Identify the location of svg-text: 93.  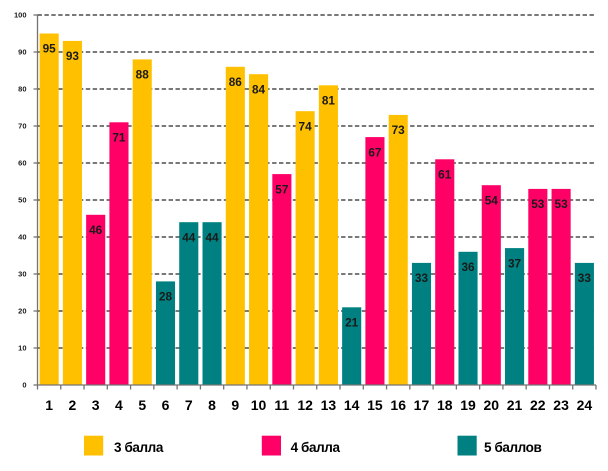
(73, 56).